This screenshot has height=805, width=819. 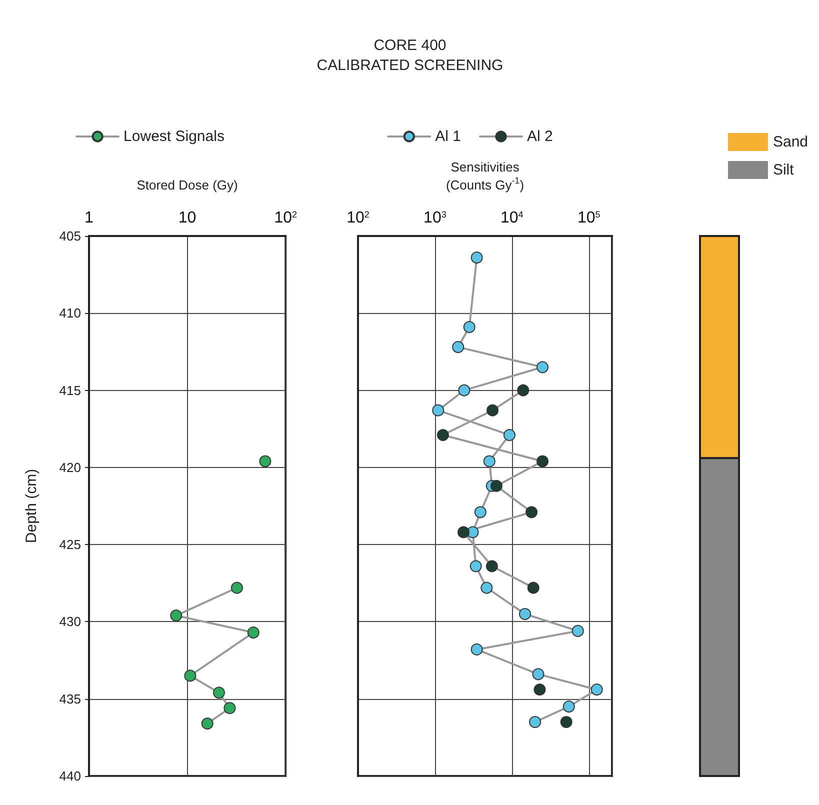 What do you see at coordinates (70, 622) in the screenshot?
I see `y-tick-label: 430` at bounding box center [70, 622].